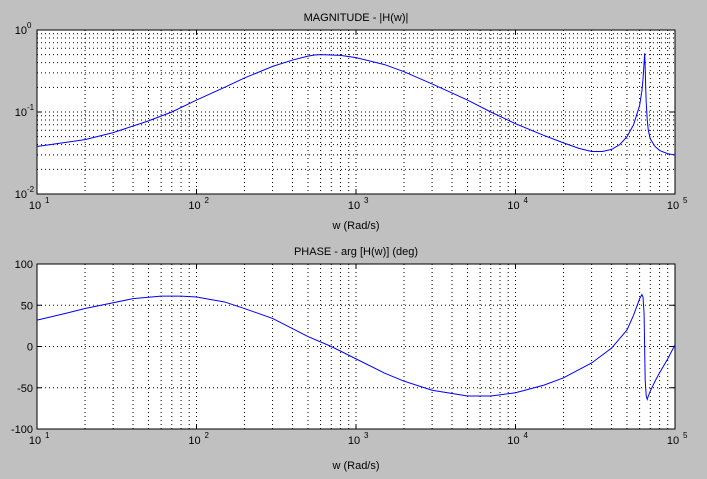 Image resolution: width=707 pixels, height=479 pixels. I want to click on phase-title: PHASE - arg [H(w)] (deg), so click(356, 252).